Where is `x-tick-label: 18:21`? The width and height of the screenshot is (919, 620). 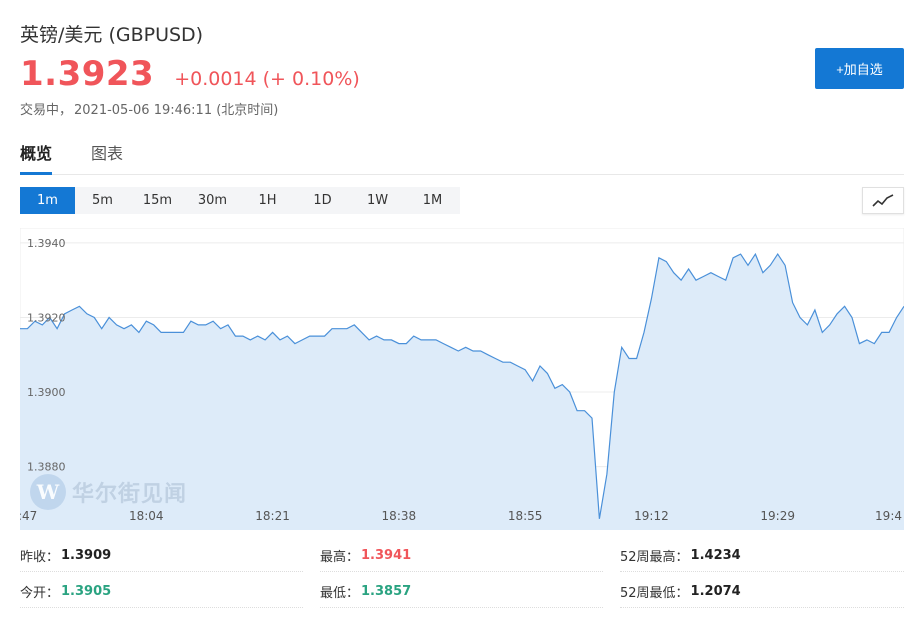
x-tick-label: 18:21 is located at coordinates (272, 516).